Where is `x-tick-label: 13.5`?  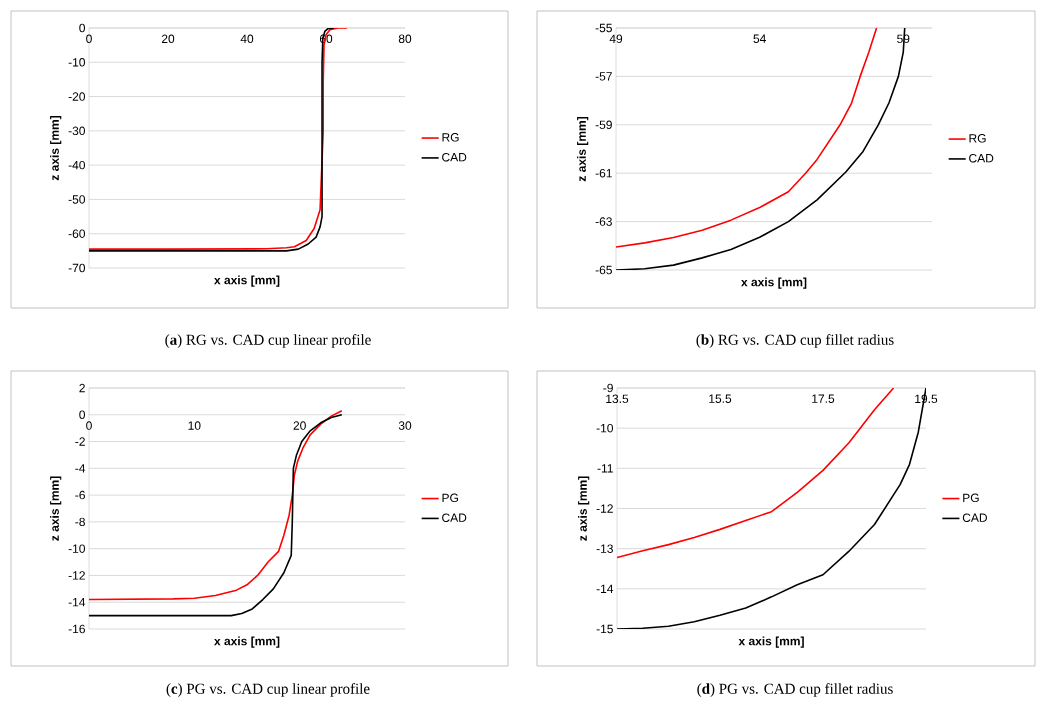 x-tick-label: 13.5 is located at coordinates (617, 399).